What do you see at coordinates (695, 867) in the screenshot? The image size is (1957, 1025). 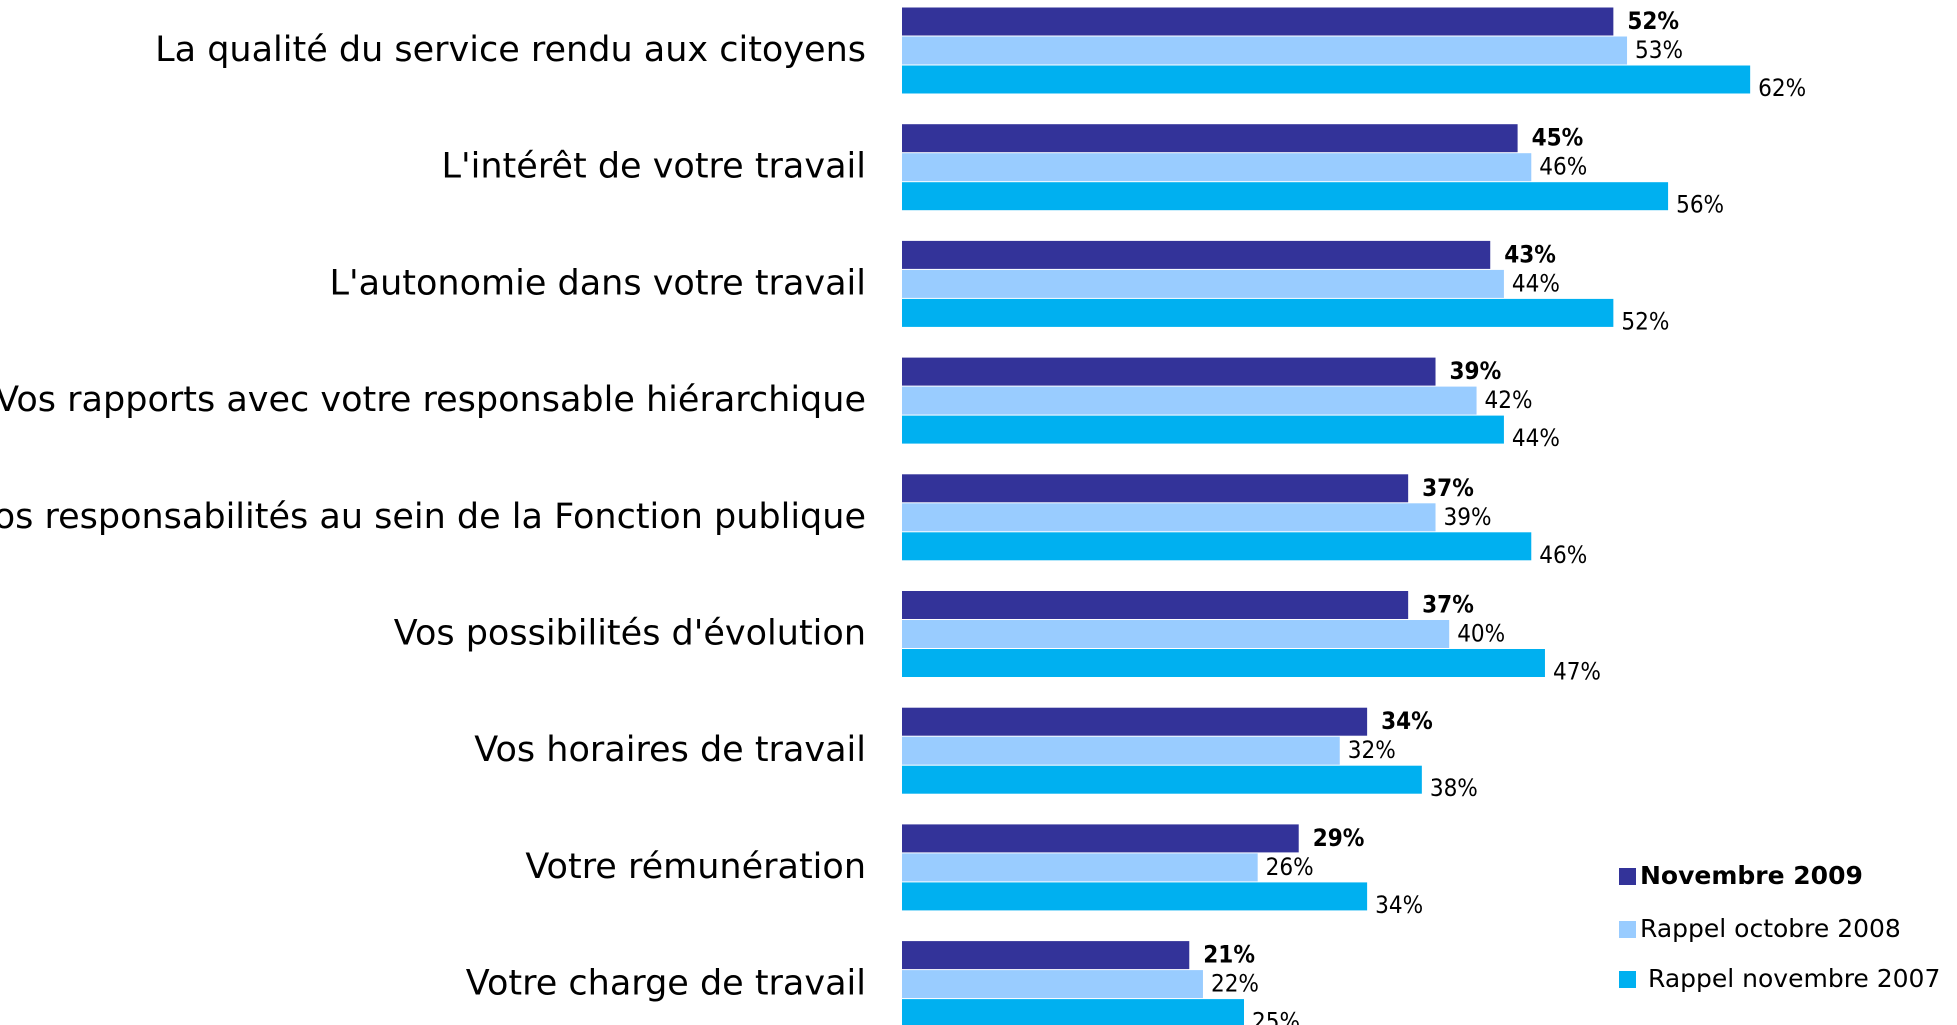 I see `category-label: Votre rémunération` at bounding box center [695, 867].